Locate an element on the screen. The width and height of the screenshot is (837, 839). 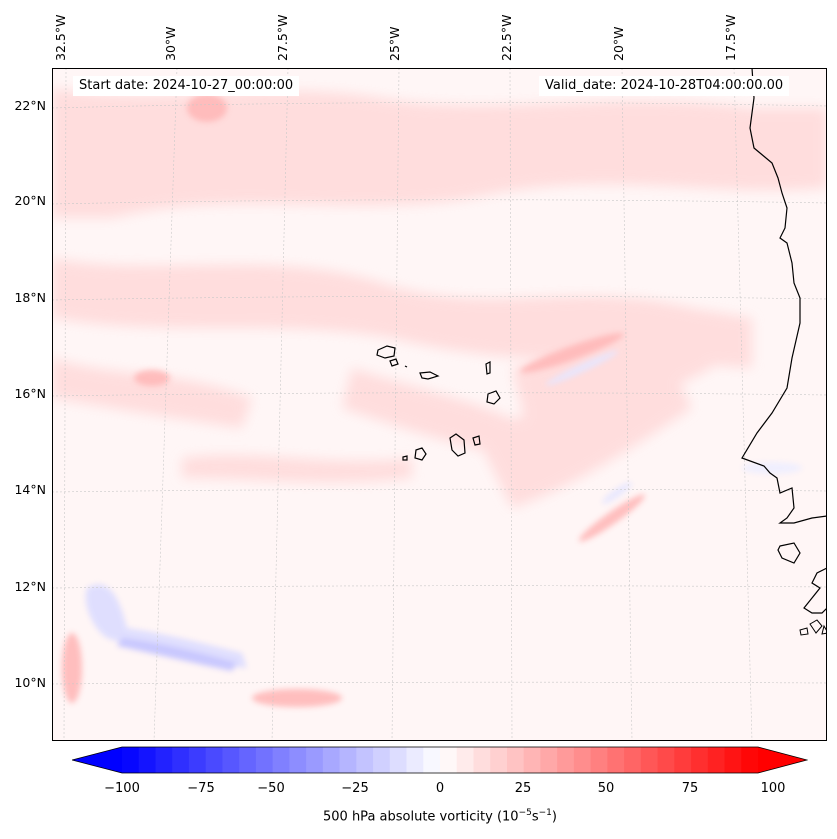
colorbar-tick-0: 0 is located at coordinates (440, 788).